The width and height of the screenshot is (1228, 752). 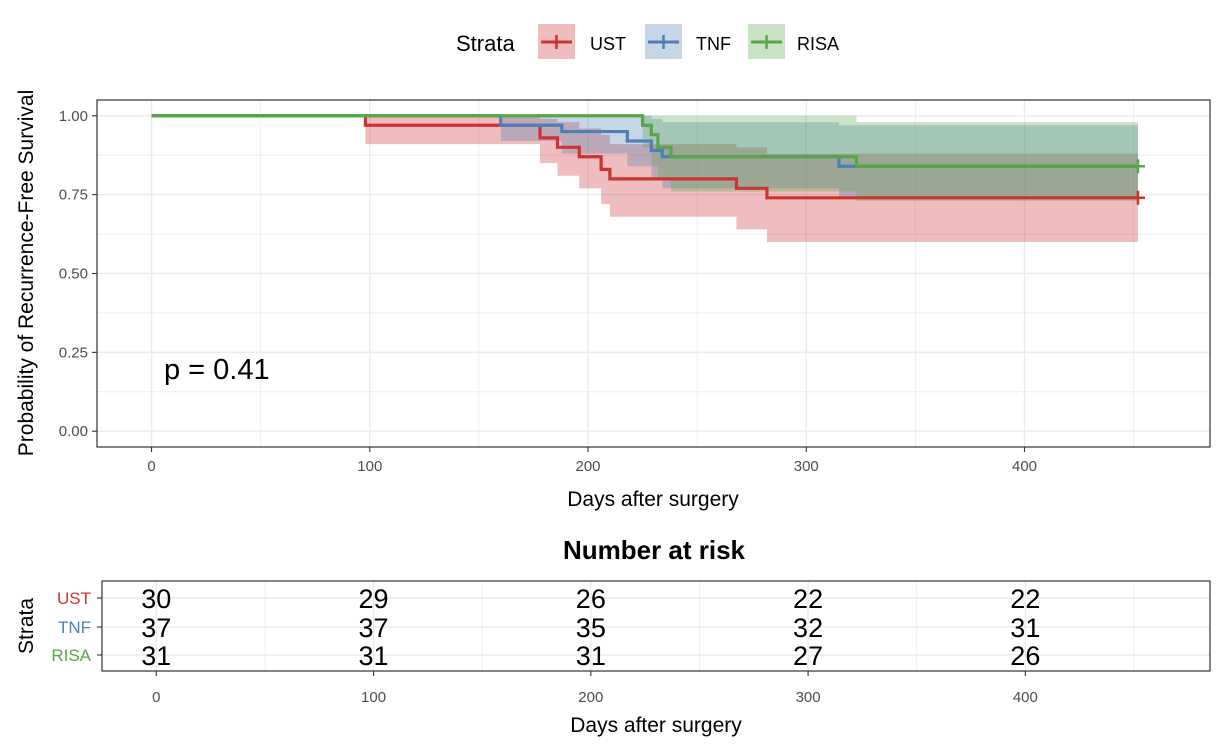 What do you see at coordinates (1137, 197) in the screenshot?
I see `ust-censor-mark` at bounding box center [1137, 197].